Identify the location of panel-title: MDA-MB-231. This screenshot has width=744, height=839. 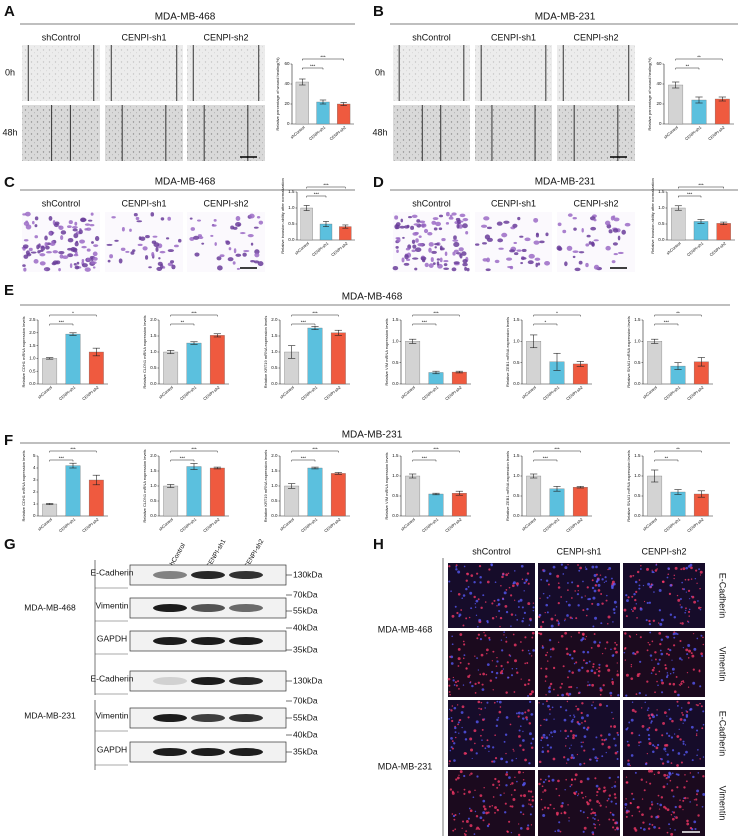
(565, 182).